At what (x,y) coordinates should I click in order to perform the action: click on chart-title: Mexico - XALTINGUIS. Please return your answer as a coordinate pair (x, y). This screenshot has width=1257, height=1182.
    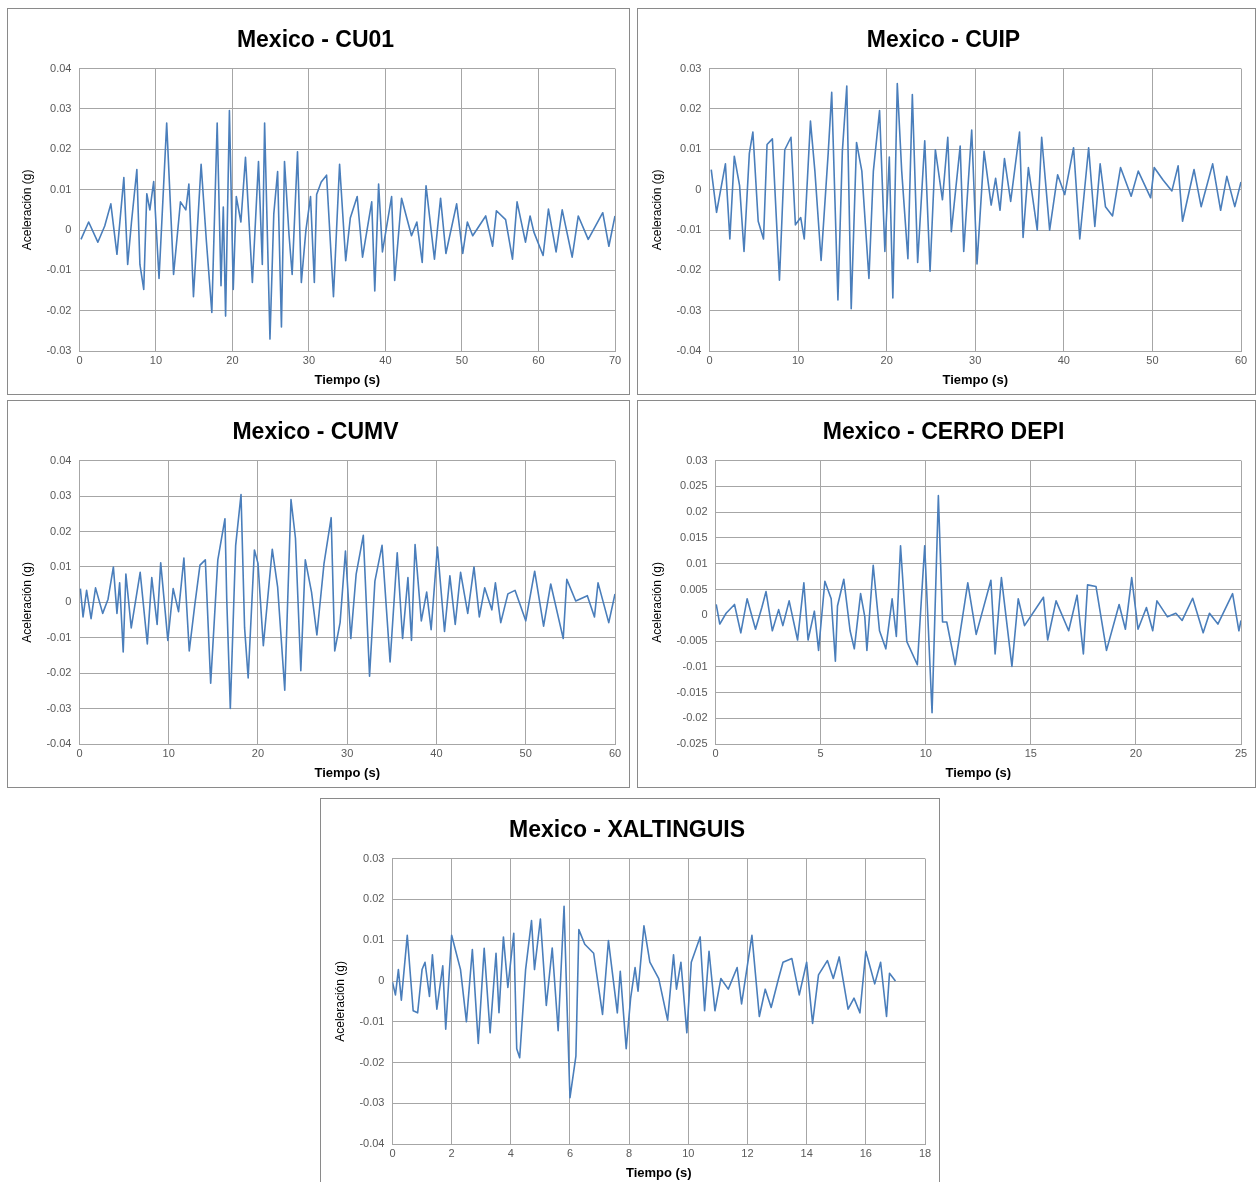
    Looking at the image, I should click on (627, 829).